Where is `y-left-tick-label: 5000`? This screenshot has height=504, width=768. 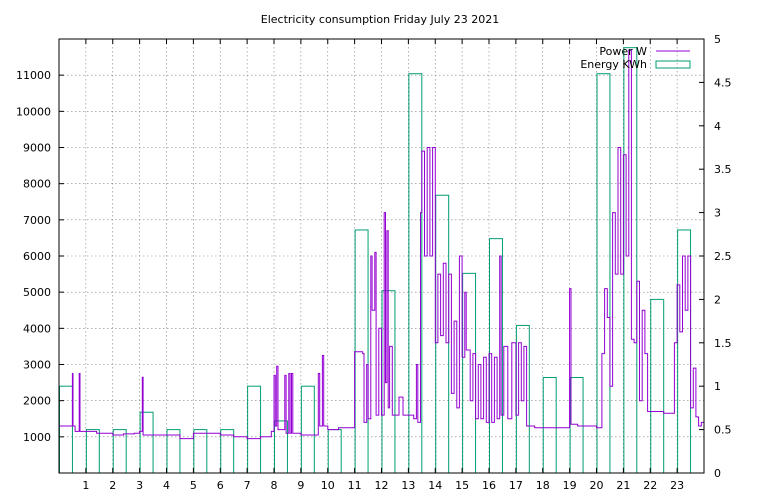 y-left-tick-label: 5000 is located at coordinates (37, 292).